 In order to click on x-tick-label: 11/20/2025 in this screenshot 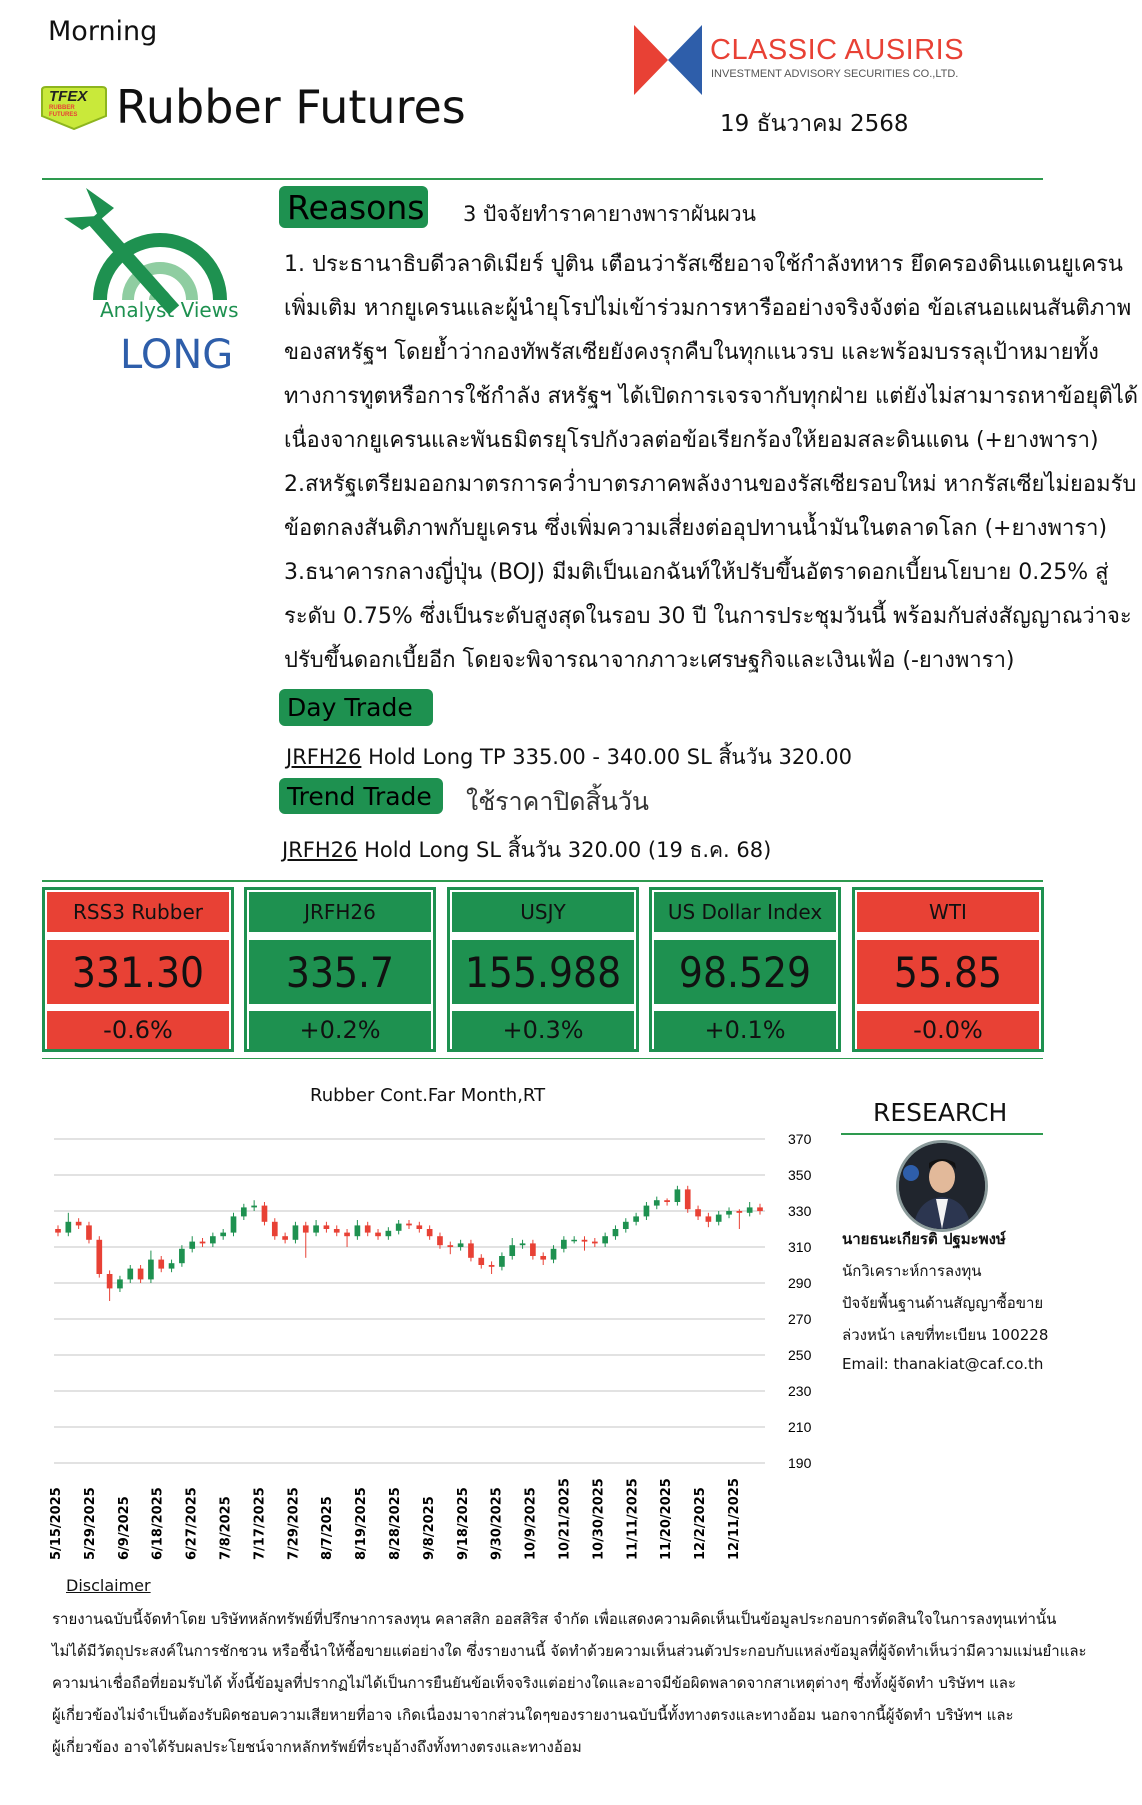, I will do `click(666, 1519)`.